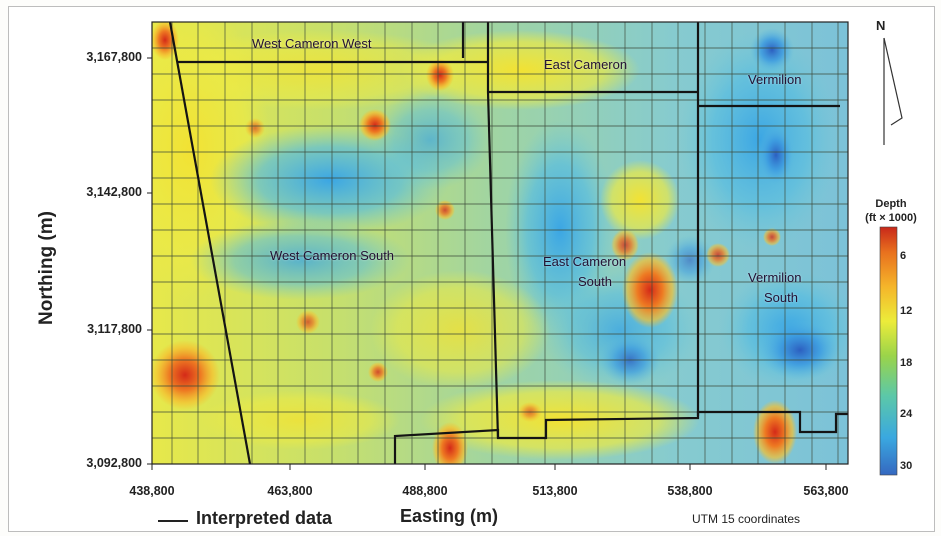 This screenshot has height=536, width=941. What do you see at coordinates (595, 281) in the screenshot?
I see `region-label-east-cameron-south-line2: South` at bounding box center [595, 281].